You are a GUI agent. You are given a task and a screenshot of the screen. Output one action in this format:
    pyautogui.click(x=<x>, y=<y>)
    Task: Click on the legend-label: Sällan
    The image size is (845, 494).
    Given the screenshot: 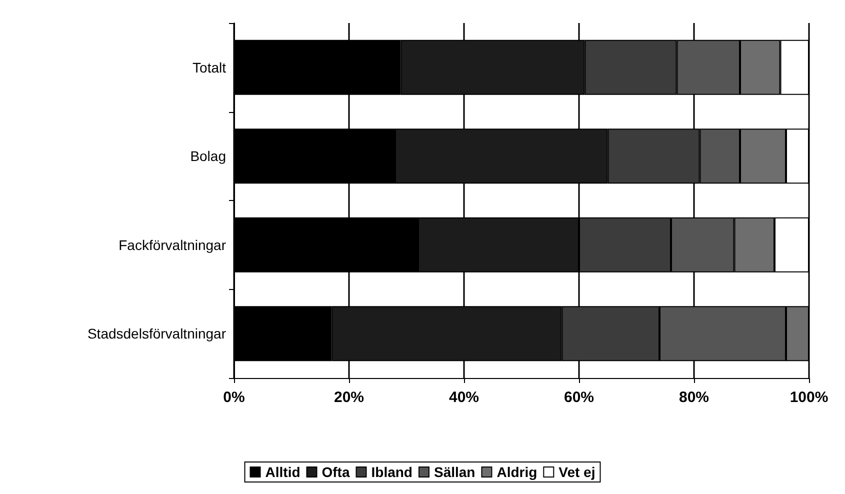 What is the action you would take?
    pyautogui.click(x=455, y=472)
    